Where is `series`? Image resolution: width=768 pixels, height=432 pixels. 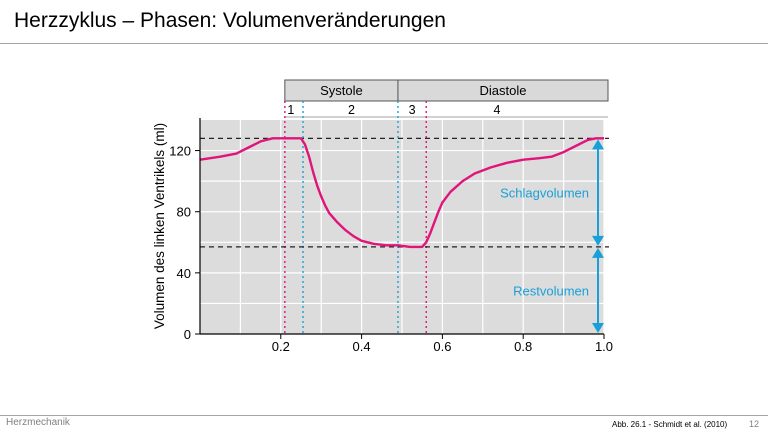 series is located at coordinates (401, 193).